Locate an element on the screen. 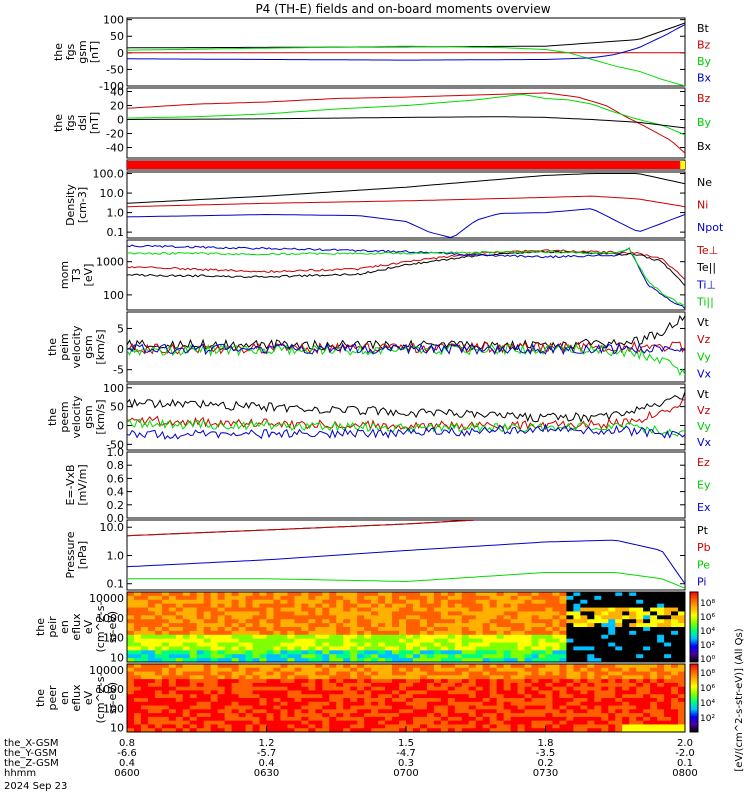 Image resolution: width=750 pixels, height=800 pixels. legend-entry: Te⊥ is located at coordinates (707, 250).